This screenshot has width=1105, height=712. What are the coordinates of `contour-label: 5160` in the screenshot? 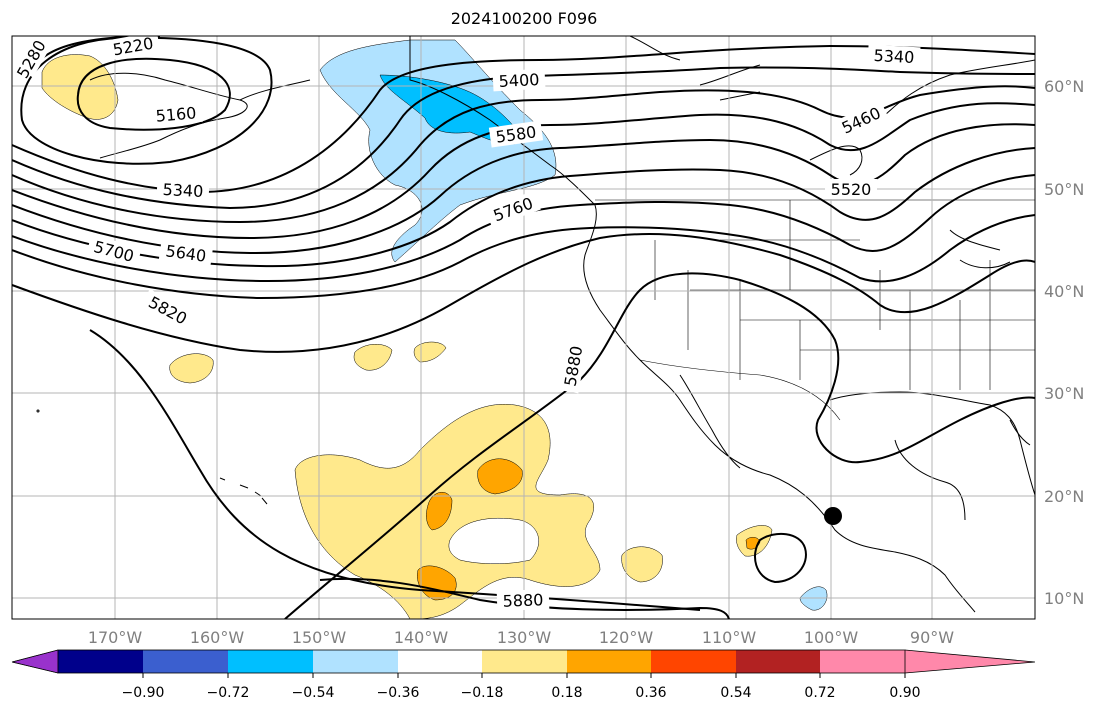 It's located at (176, 114).